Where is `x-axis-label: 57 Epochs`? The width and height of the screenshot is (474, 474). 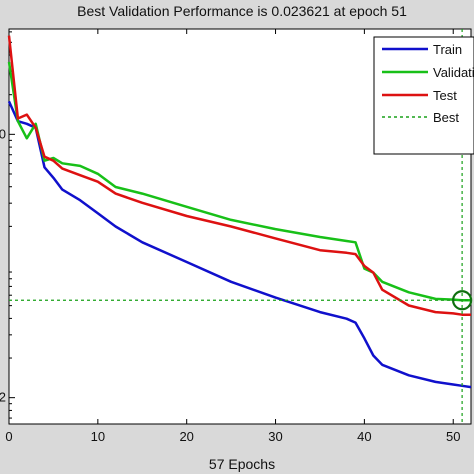
x-axis-label: 57 Epochs is located at coordinates (242, 464).